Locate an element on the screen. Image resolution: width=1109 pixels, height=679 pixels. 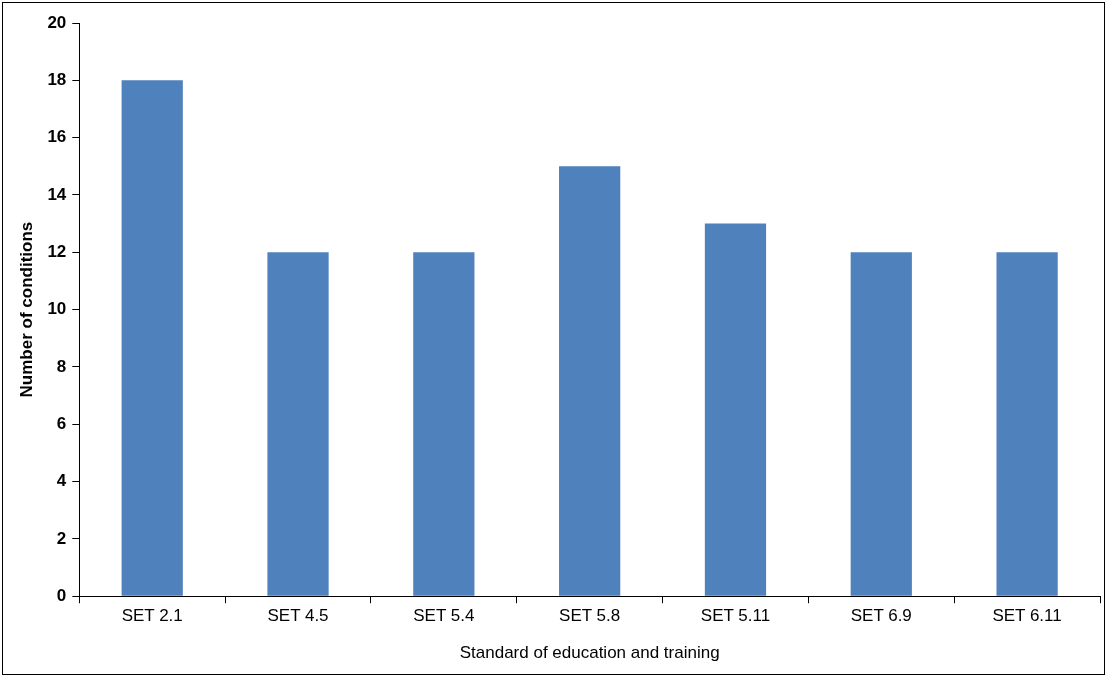
x-tick-label: SET 5.11 is located at coordinates (735, 616).